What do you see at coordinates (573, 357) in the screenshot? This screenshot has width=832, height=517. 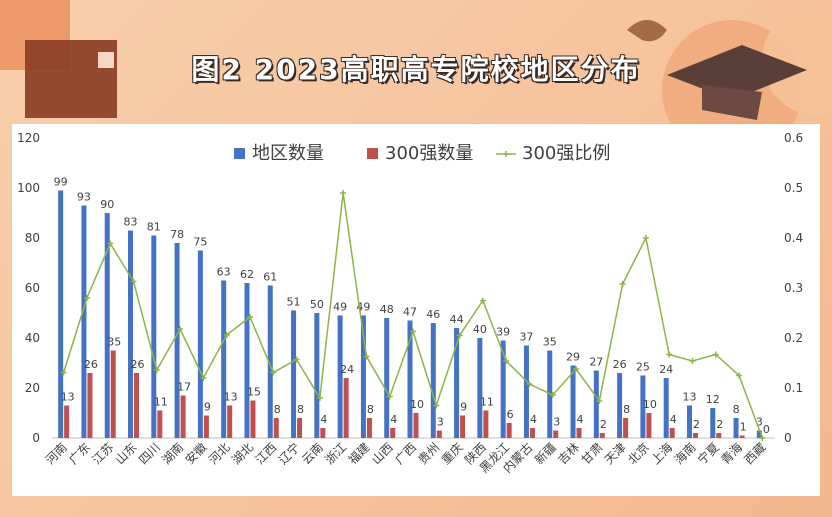 I see `data-label-region: 29` at bounding box center [573, 357].